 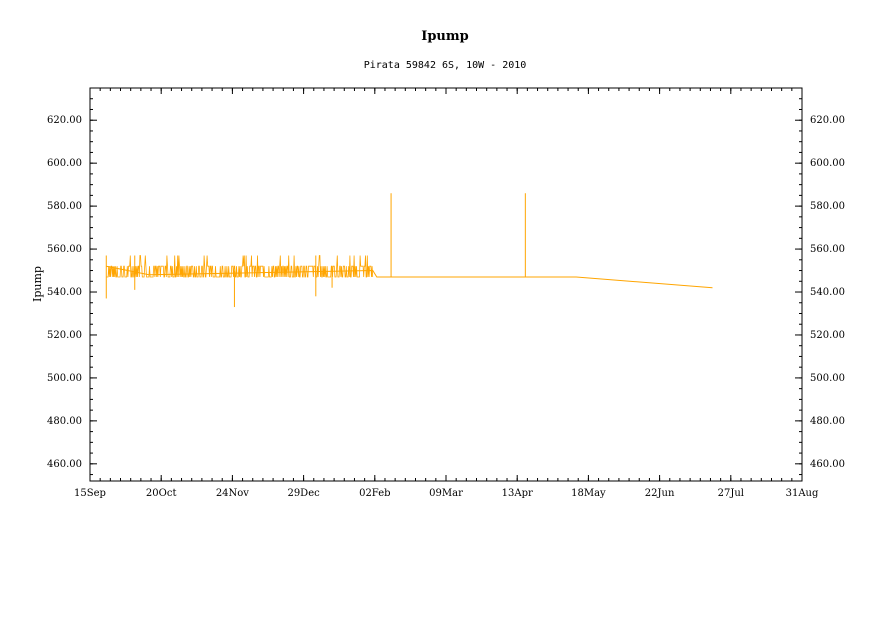 I want to click on ipump-series, so click(x=409, y=250).